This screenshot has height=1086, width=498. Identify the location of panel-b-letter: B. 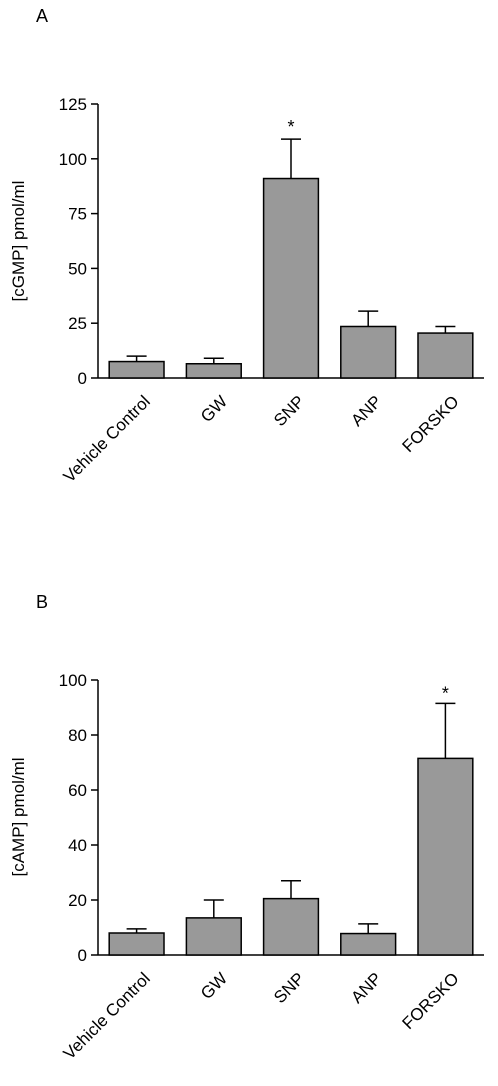
(42, 602).